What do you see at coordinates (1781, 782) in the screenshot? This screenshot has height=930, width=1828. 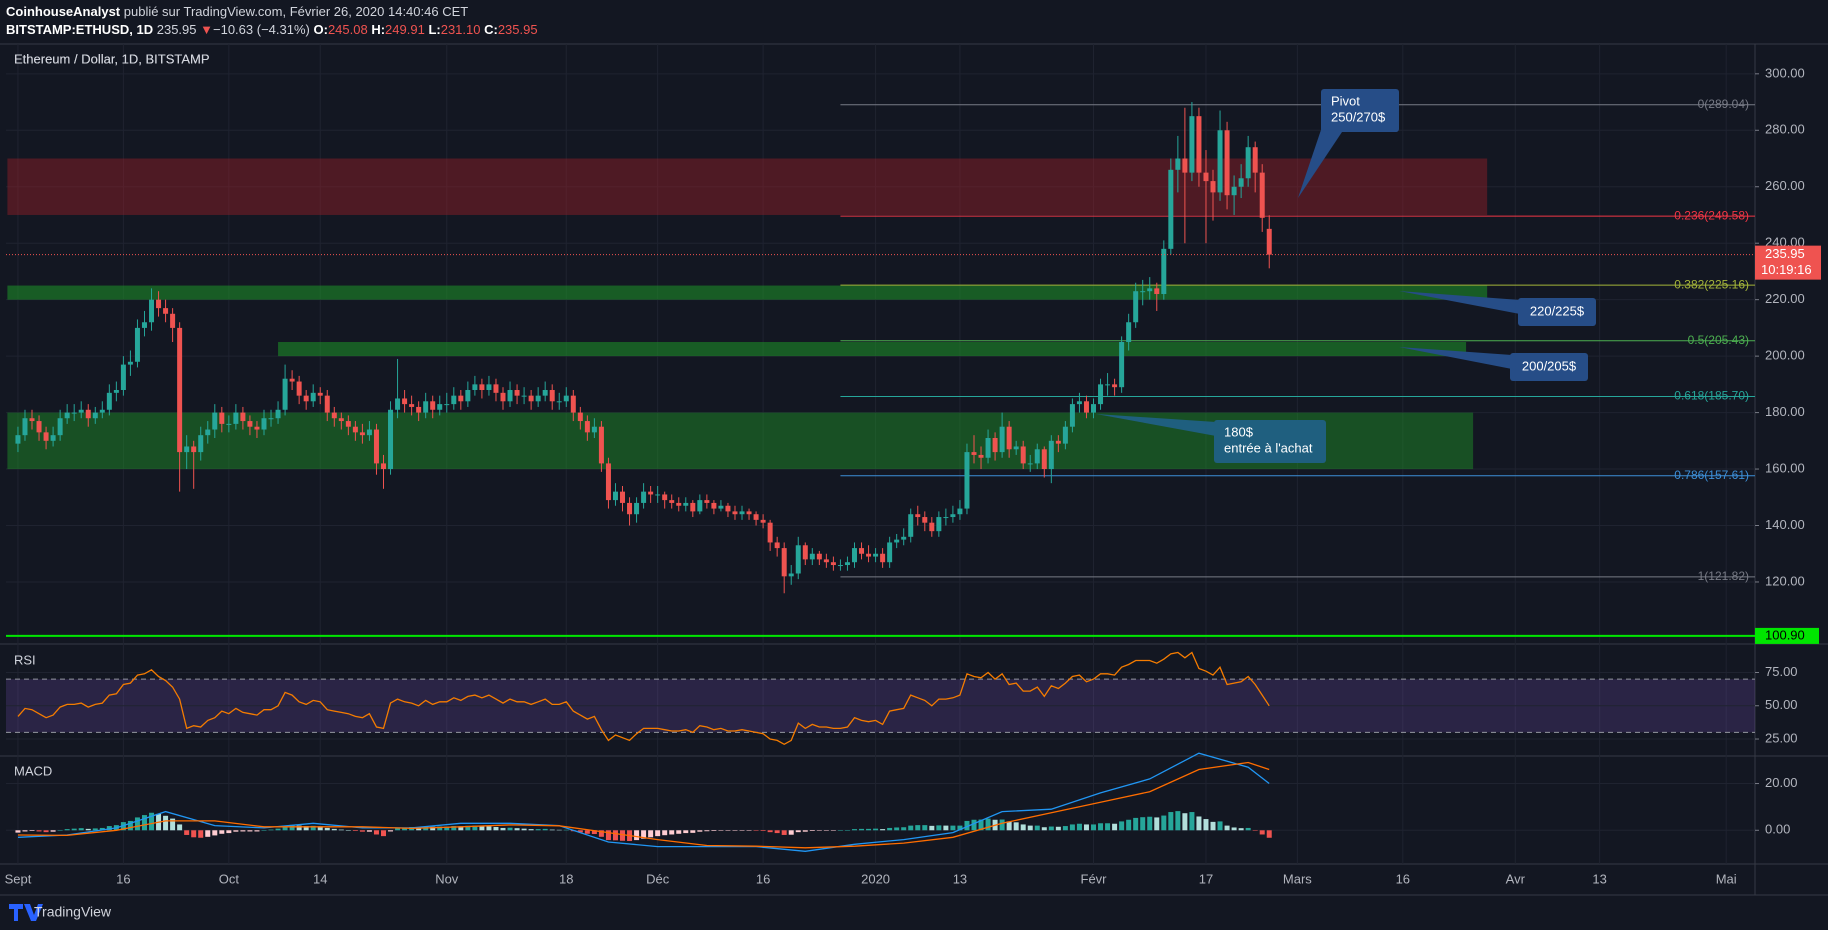 I see `y-tick-label: 20.00` at bounding box center [1781, 782].